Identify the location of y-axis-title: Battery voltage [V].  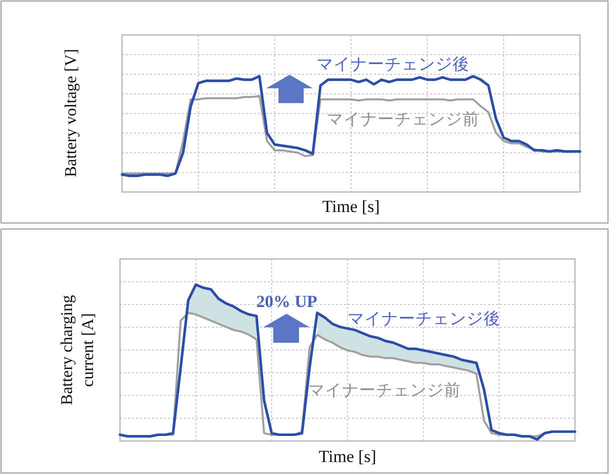
(70, 113).